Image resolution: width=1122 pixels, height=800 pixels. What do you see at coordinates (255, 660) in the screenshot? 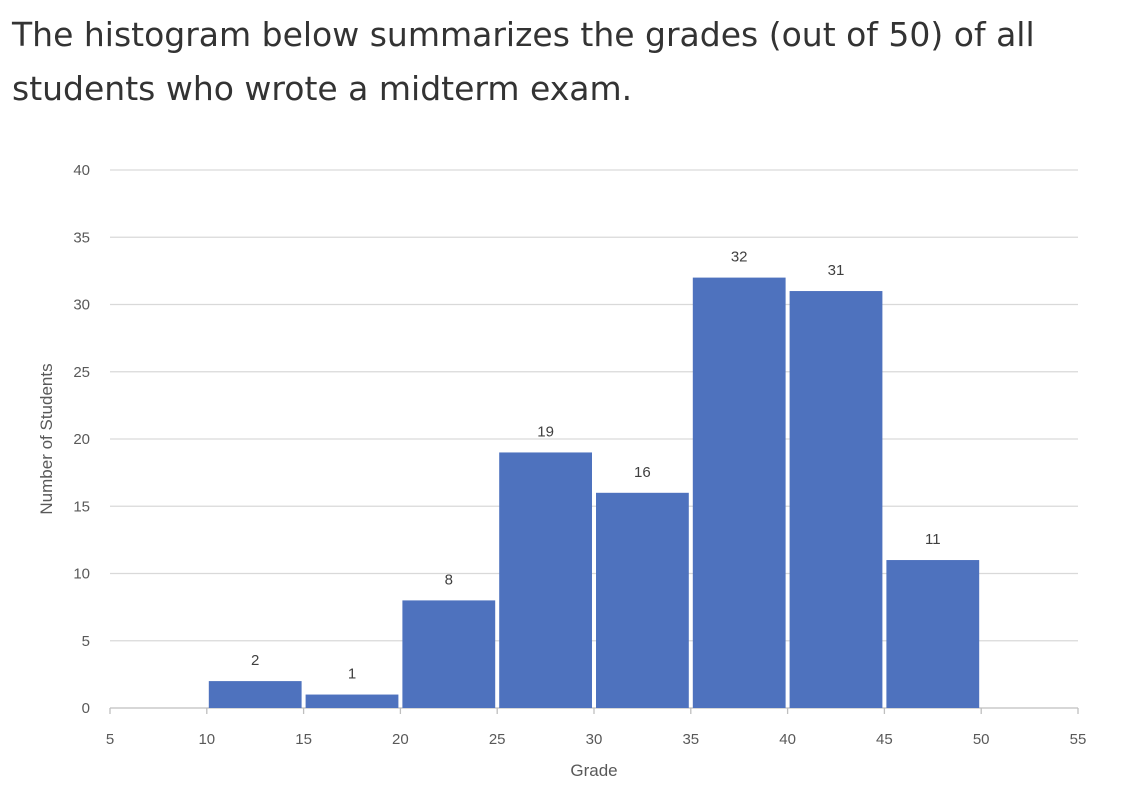
I see `bar-data-label: 2` at bounding box center [255, 660].